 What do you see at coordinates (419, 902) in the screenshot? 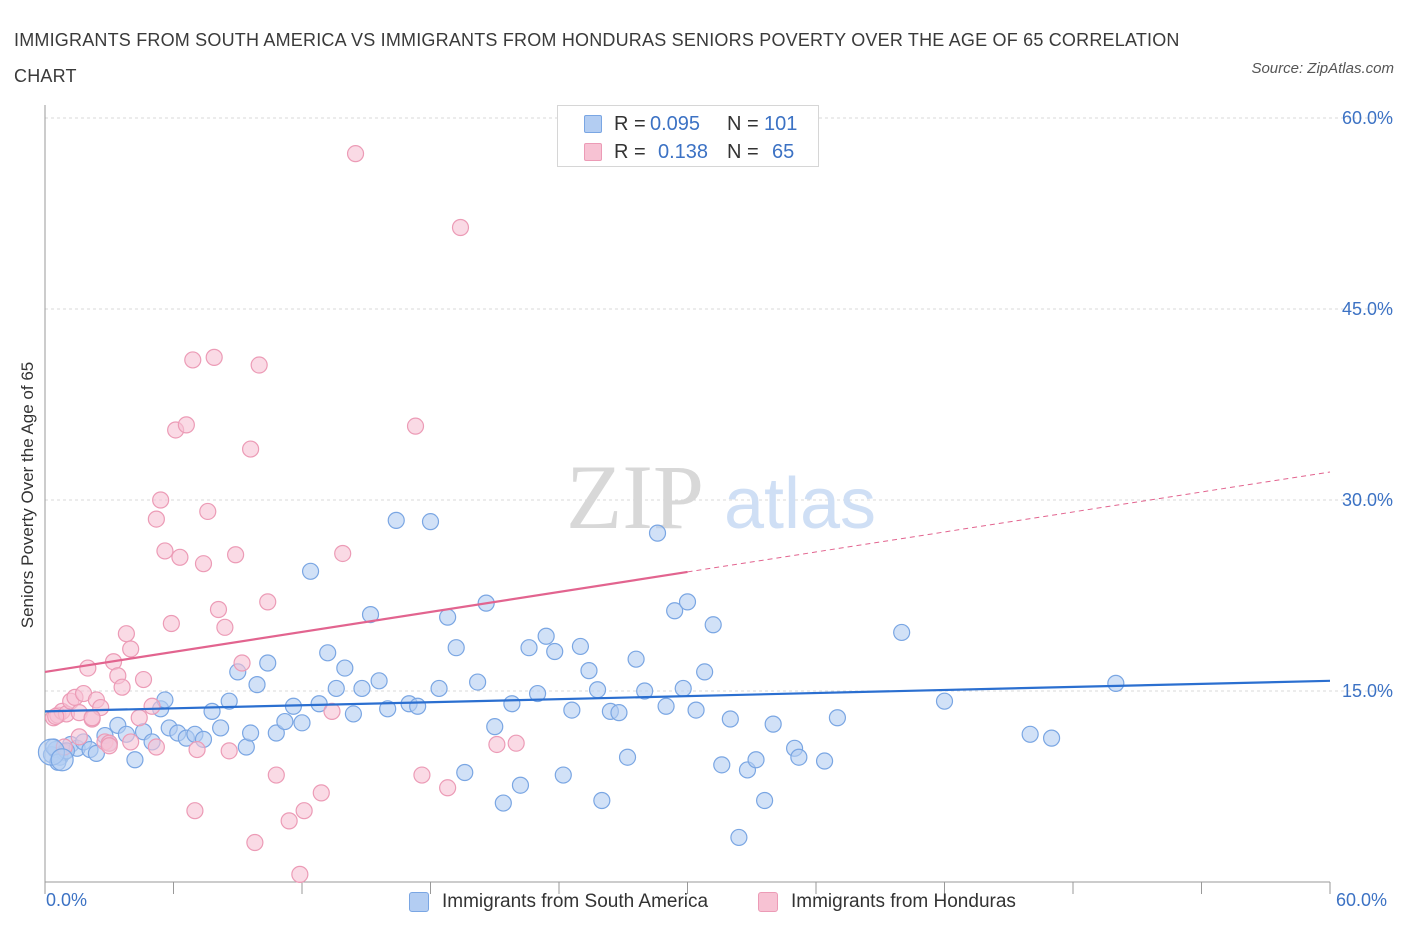
I see `bottom-legend-swatch-south-america` at bounding box center [419, 902].